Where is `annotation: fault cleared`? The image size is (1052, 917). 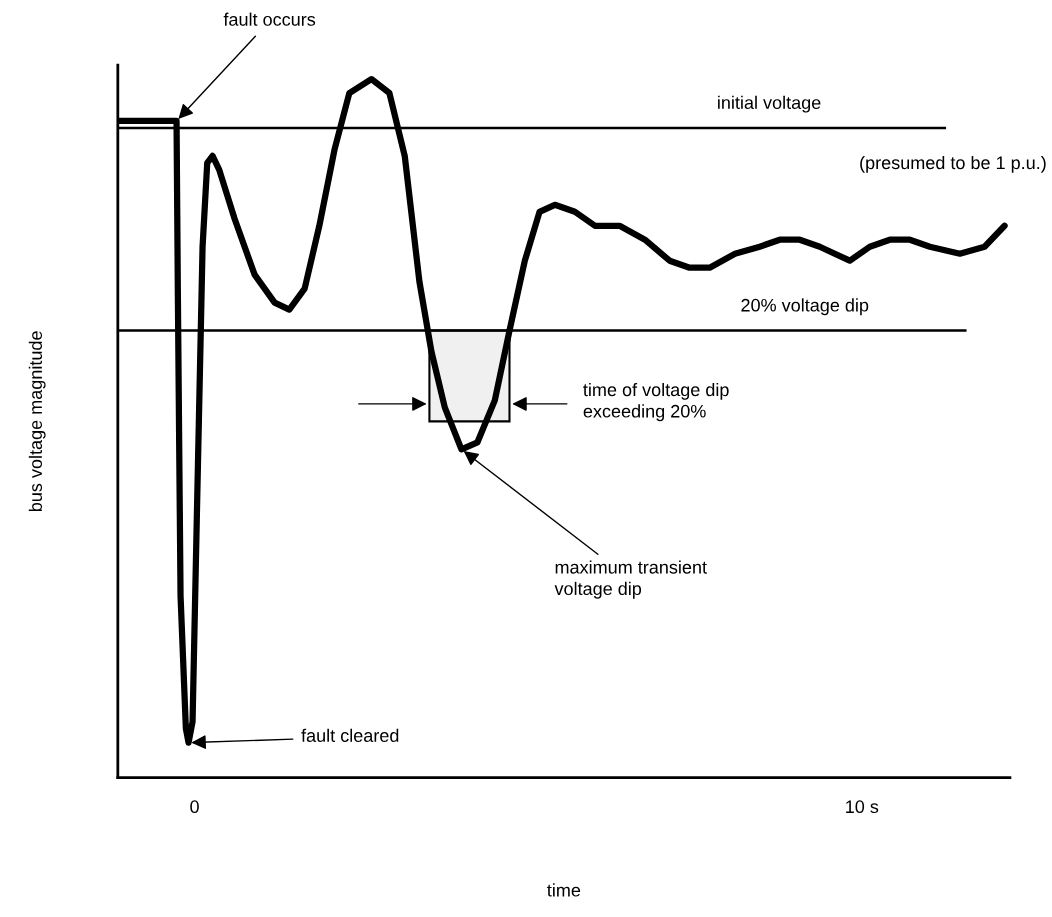
annotation: fault cleared is located at coordinates (350, 735).